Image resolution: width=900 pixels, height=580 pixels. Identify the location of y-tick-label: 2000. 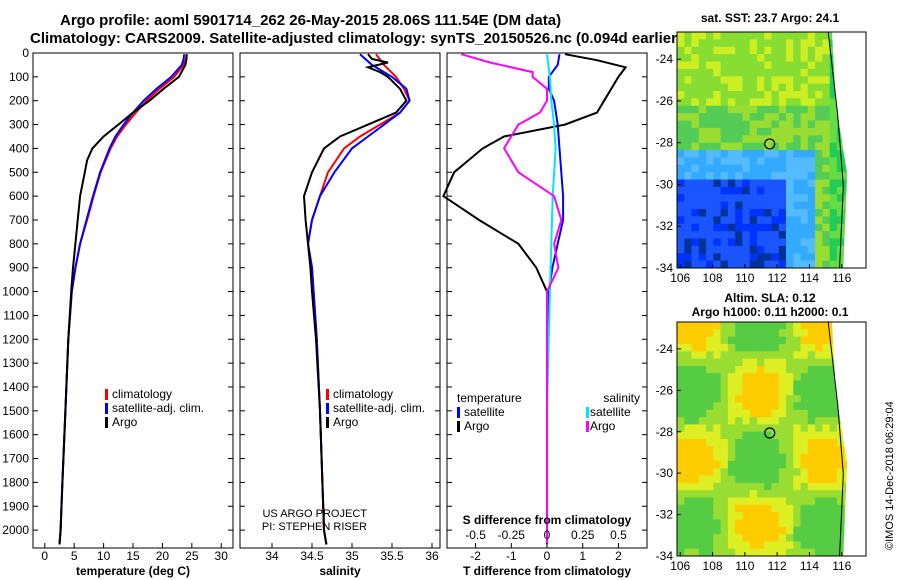
(15, 530).